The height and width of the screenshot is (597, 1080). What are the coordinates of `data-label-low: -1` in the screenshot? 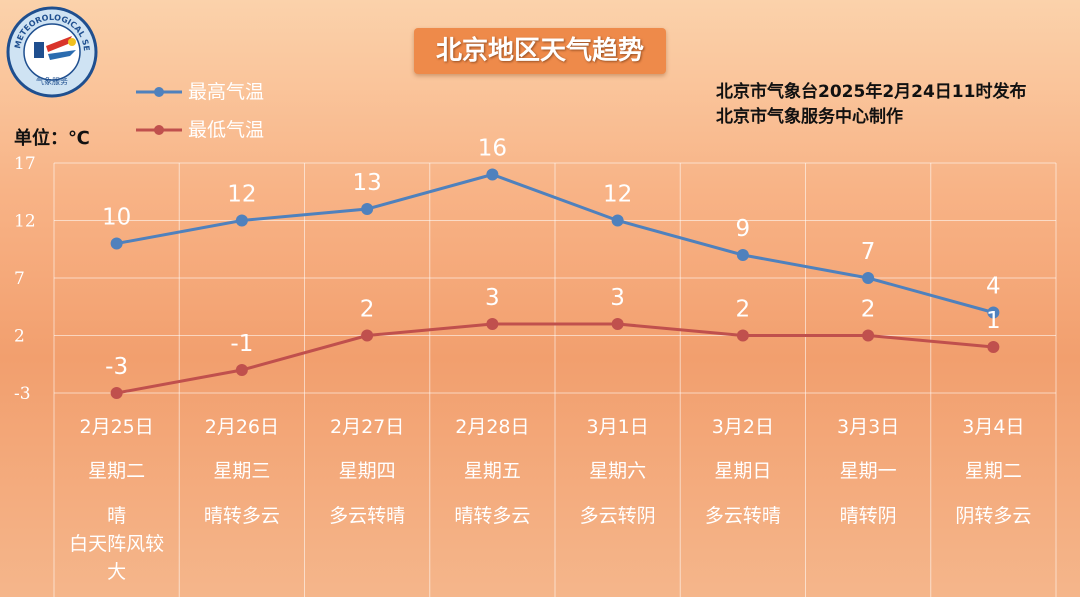 It's located at (241, 344).